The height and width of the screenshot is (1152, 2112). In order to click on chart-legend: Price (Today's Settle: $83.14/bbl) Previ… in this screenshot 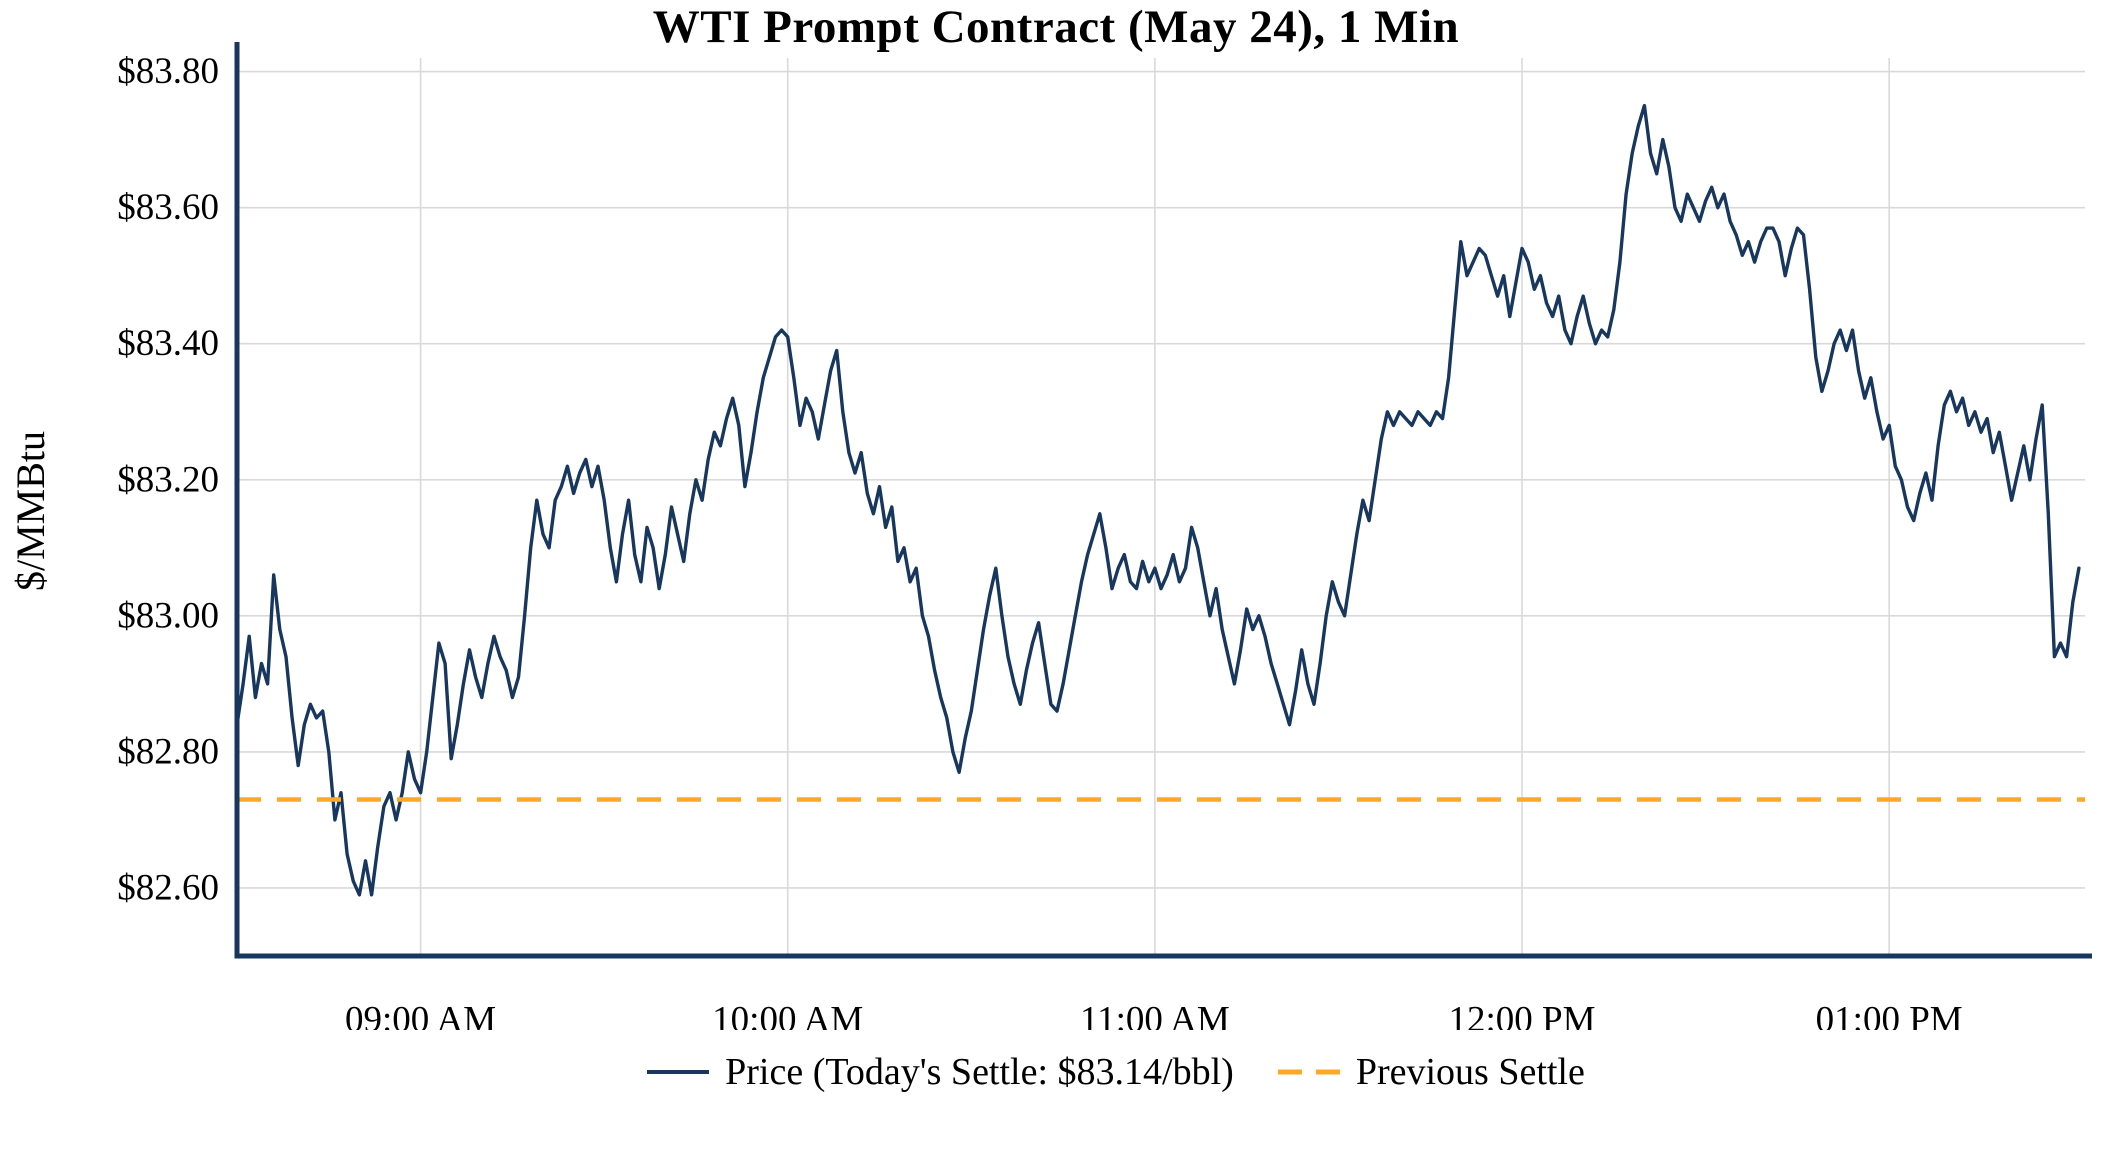, I will do `click(1056, 1072)`.